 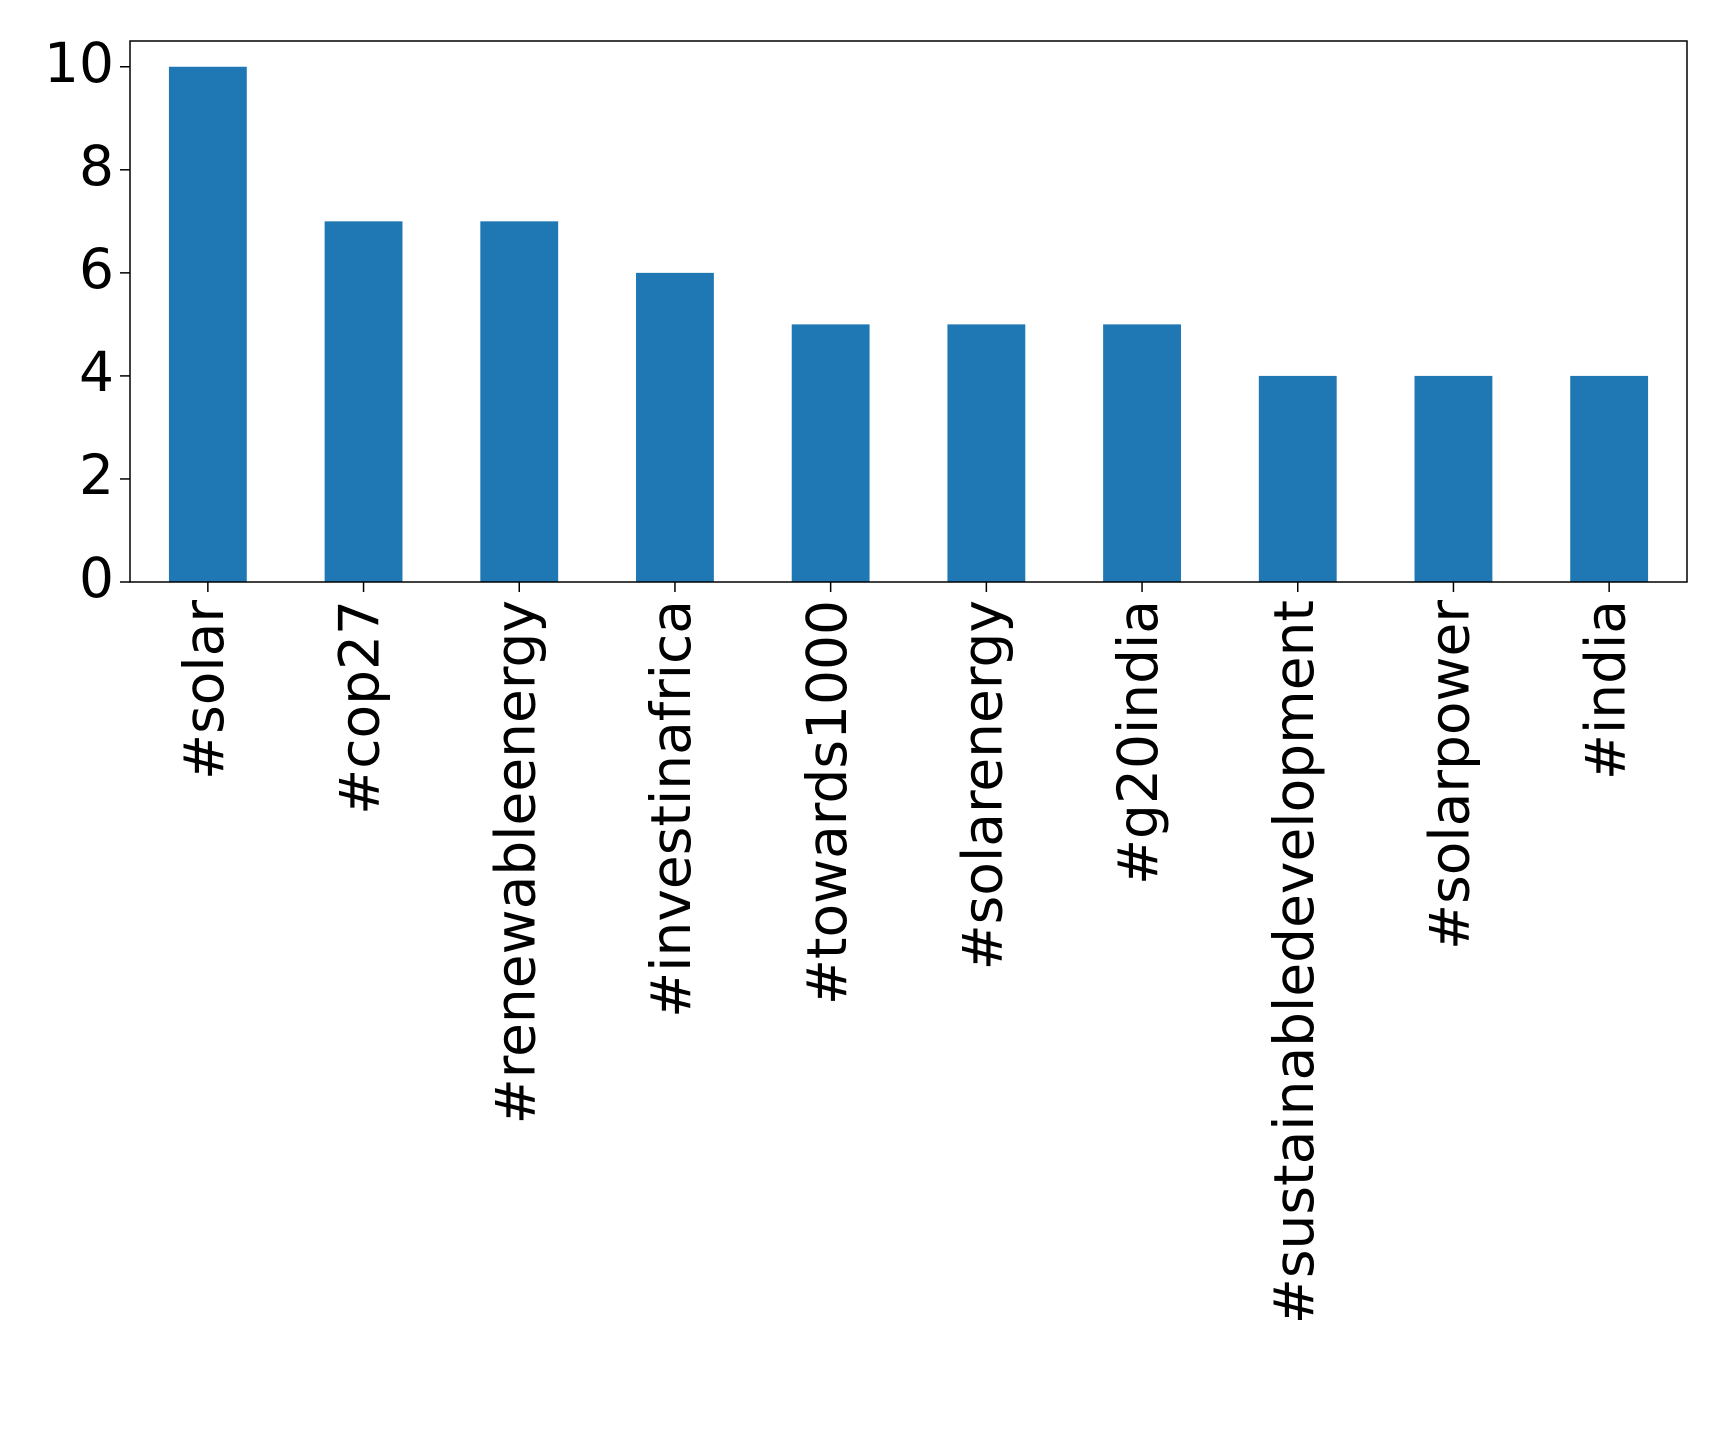 What do you see at coordinates (360, 707) in the screenshot?
I see `x-tick-label: #cop27` at bounding box center [360, 707].